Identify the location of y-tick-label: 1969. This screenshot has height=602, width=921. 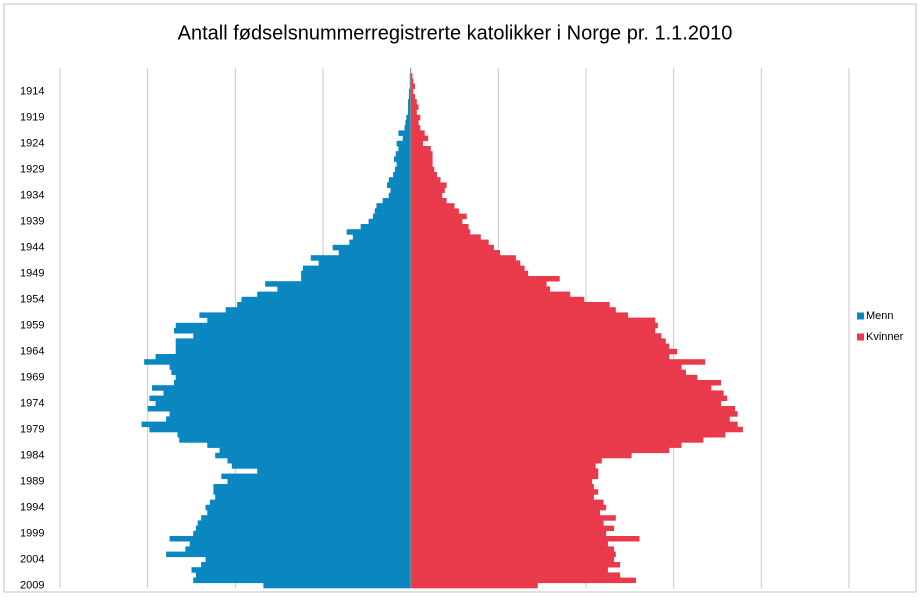
(32, 377).